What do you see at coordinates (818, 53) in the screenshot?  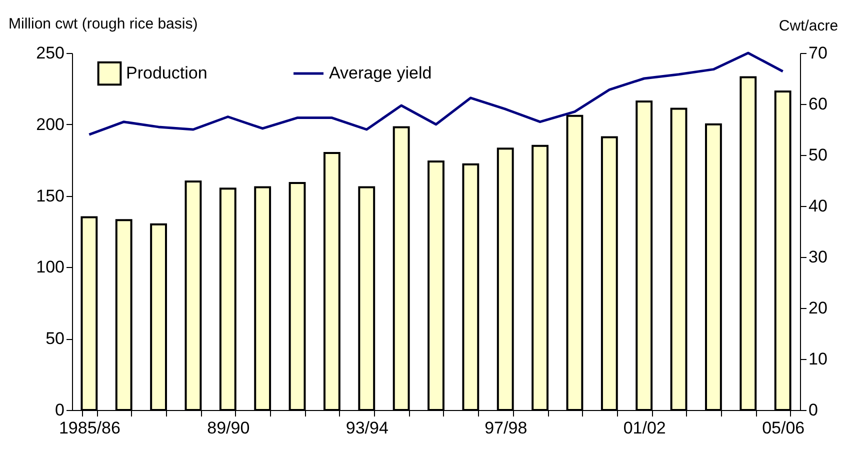 I see `y2-tick-label: 70` at bounding box center [818, 53].